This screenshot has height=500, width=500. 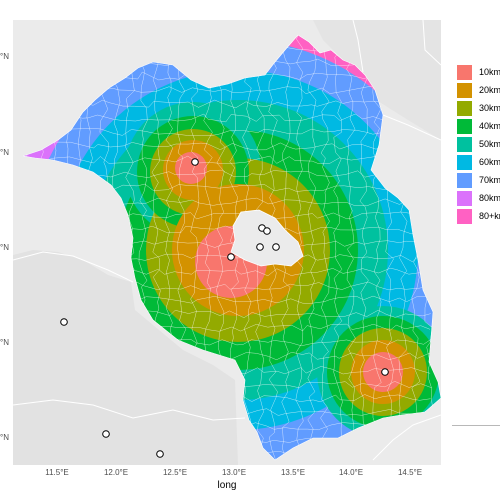 What do you see at coordinates (191, 168) in the screenshot?
I see `distance-band` at bounding box center [191, 168].